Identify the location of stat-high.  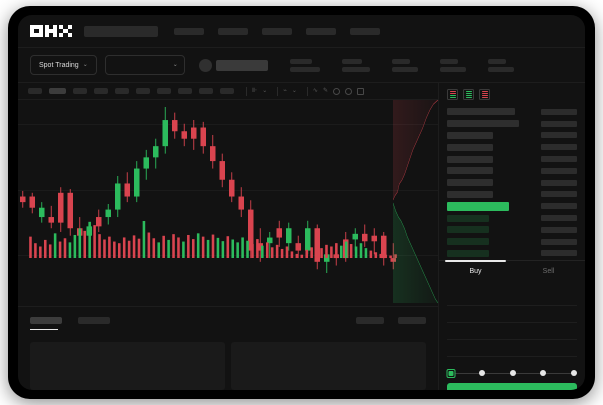
(404, 65).